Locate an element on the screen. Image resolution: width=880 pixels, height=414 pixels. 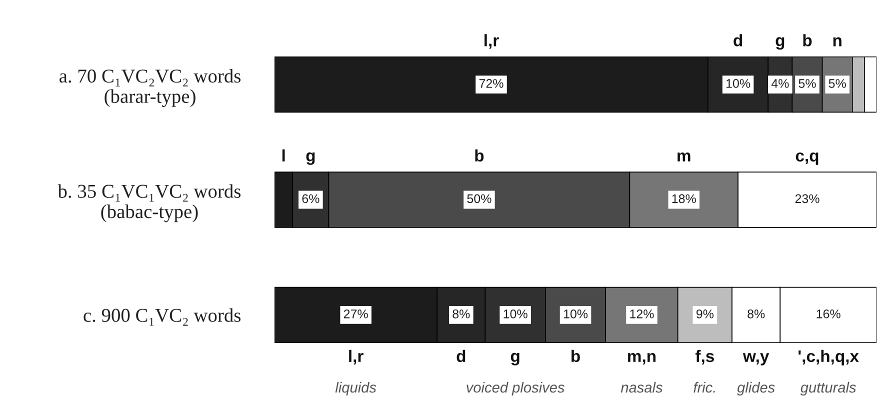
text: nasals is located at coordinates (641, 387).